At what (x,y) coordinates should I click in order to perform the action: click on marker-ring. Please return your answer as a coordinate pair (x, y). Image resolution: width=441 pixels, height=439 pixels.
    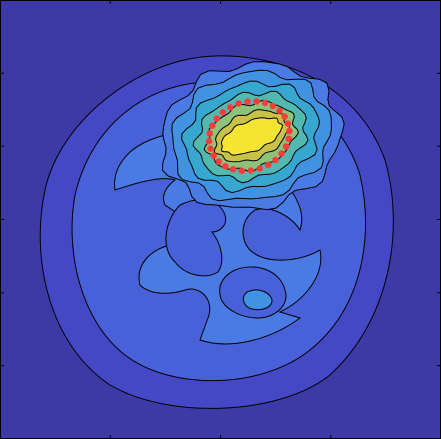
    Looking at the image, I should click on (249, 136).